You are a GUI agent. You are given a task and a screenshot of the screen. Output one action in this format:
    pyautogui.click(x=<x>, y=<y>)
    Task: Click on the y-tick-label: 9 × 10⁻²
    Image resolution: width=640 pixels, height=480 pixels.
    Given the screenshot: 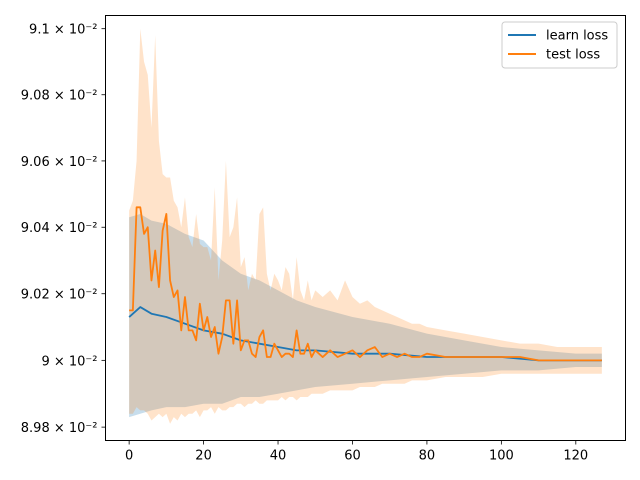 What is the action you would take?
    pyautogui.click(x=69, y=361)
    